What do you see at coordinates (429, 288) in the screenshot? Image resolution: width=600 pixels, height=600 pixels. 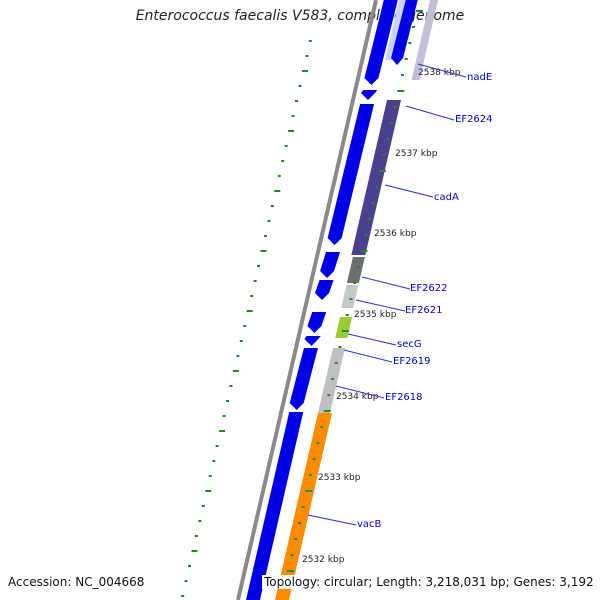 I see `gene-label-EF2622: EF2622` at bounding box center [429, 288].